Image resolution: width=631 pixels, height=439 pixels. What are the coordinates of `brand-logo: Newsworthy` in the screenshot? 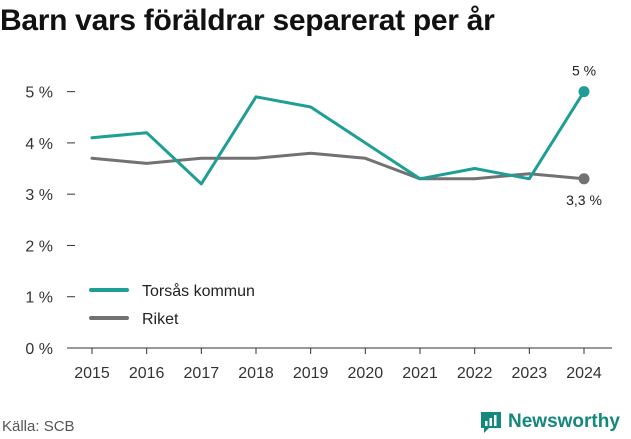 It's located at (549, 422).